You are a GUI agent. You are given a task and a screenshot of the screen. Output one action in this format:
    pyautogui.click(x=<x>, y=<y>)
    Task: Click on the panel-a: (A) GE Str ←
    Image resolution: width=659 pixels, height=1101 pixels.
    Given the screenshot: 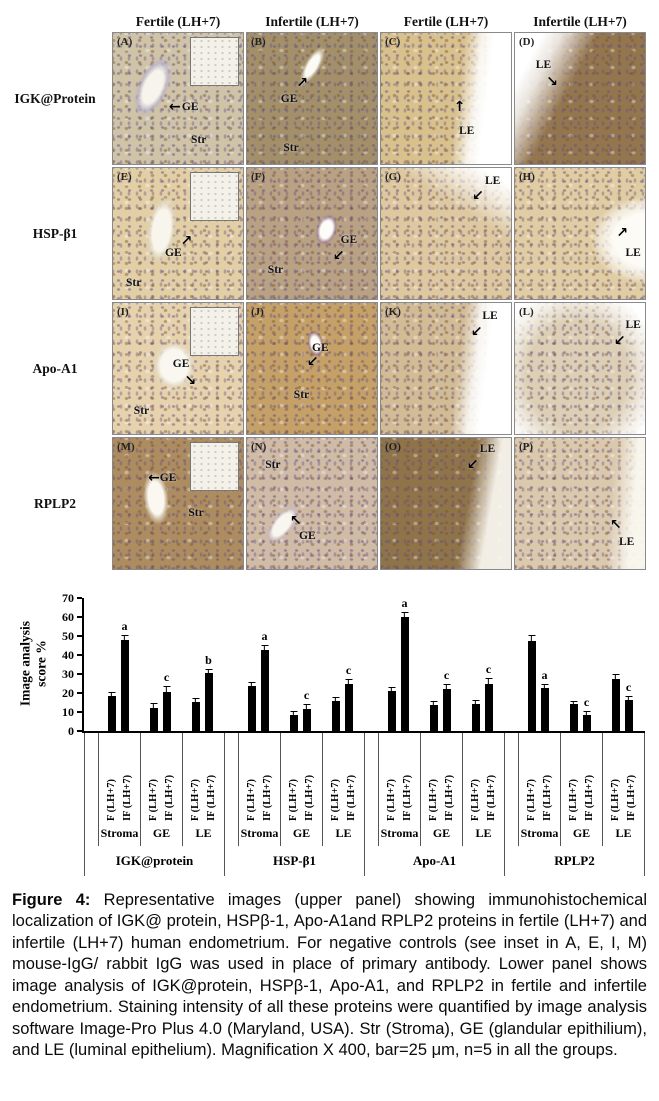 What is the action you would take?
    pyautogui.click(x=178, y=98)
    